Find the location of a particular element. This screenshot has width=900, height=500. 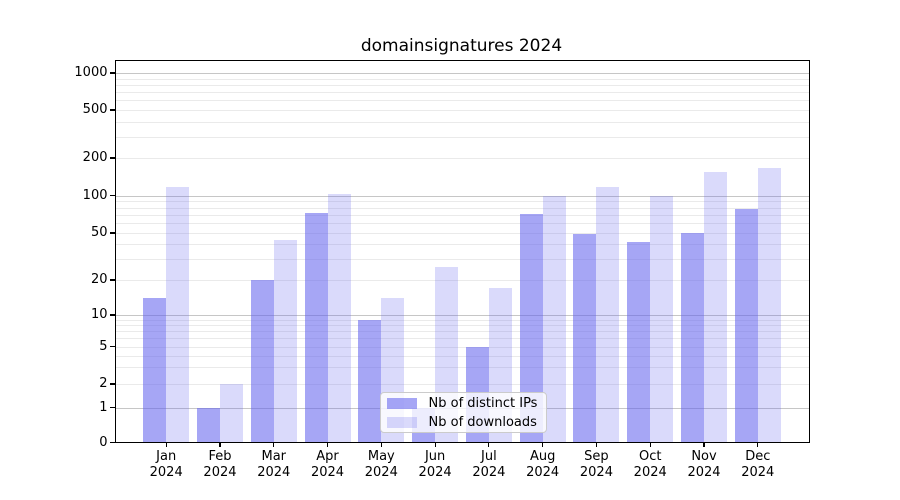

chart-title: domainsignatures 2024 is located at coordinates (461, 46).